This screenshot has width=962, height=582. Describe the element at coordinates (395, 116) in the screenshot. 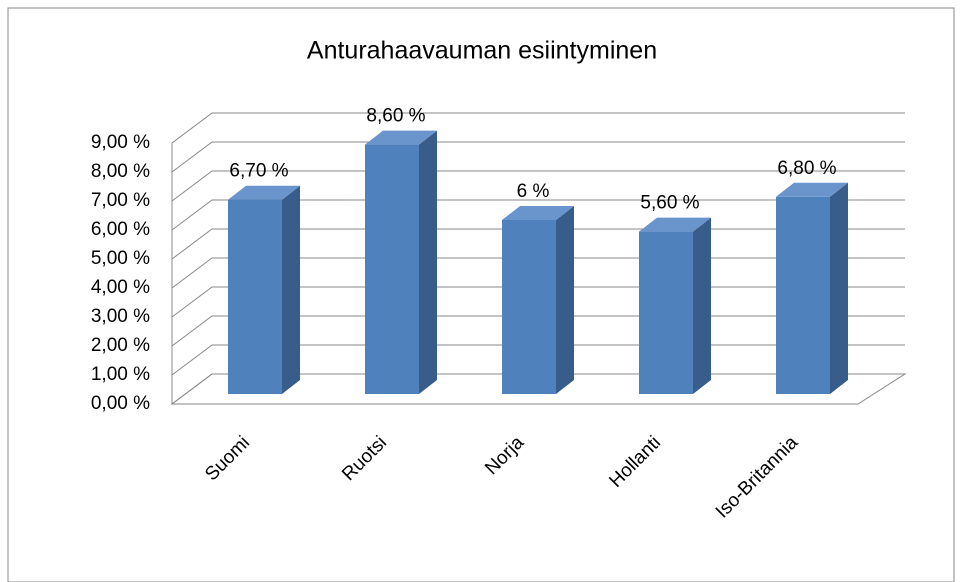

I see `value-label: 8,60 %` at that location.